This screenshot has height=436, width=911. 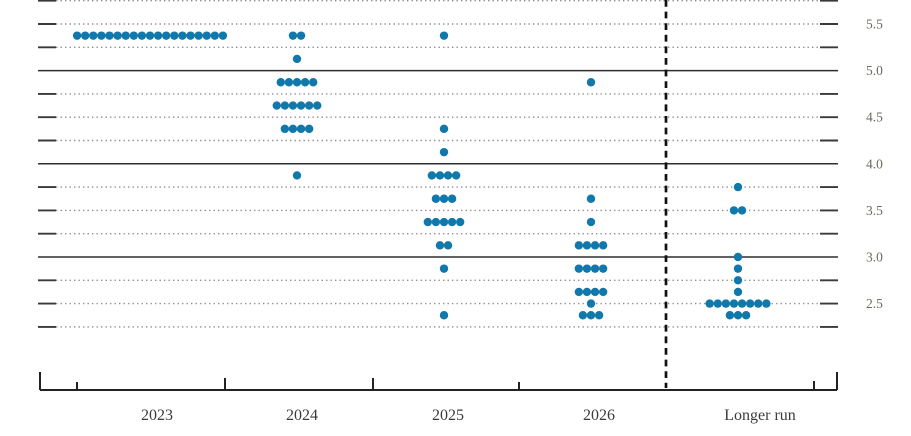 I want to click on projection-dot-longer-run-2.625, so click(x=738, y=292).